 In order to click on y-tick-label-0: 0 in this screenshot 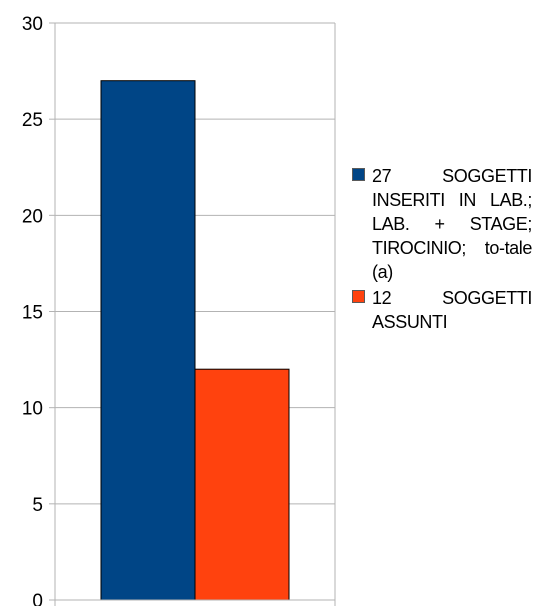, I will do `click(37, 598)`.